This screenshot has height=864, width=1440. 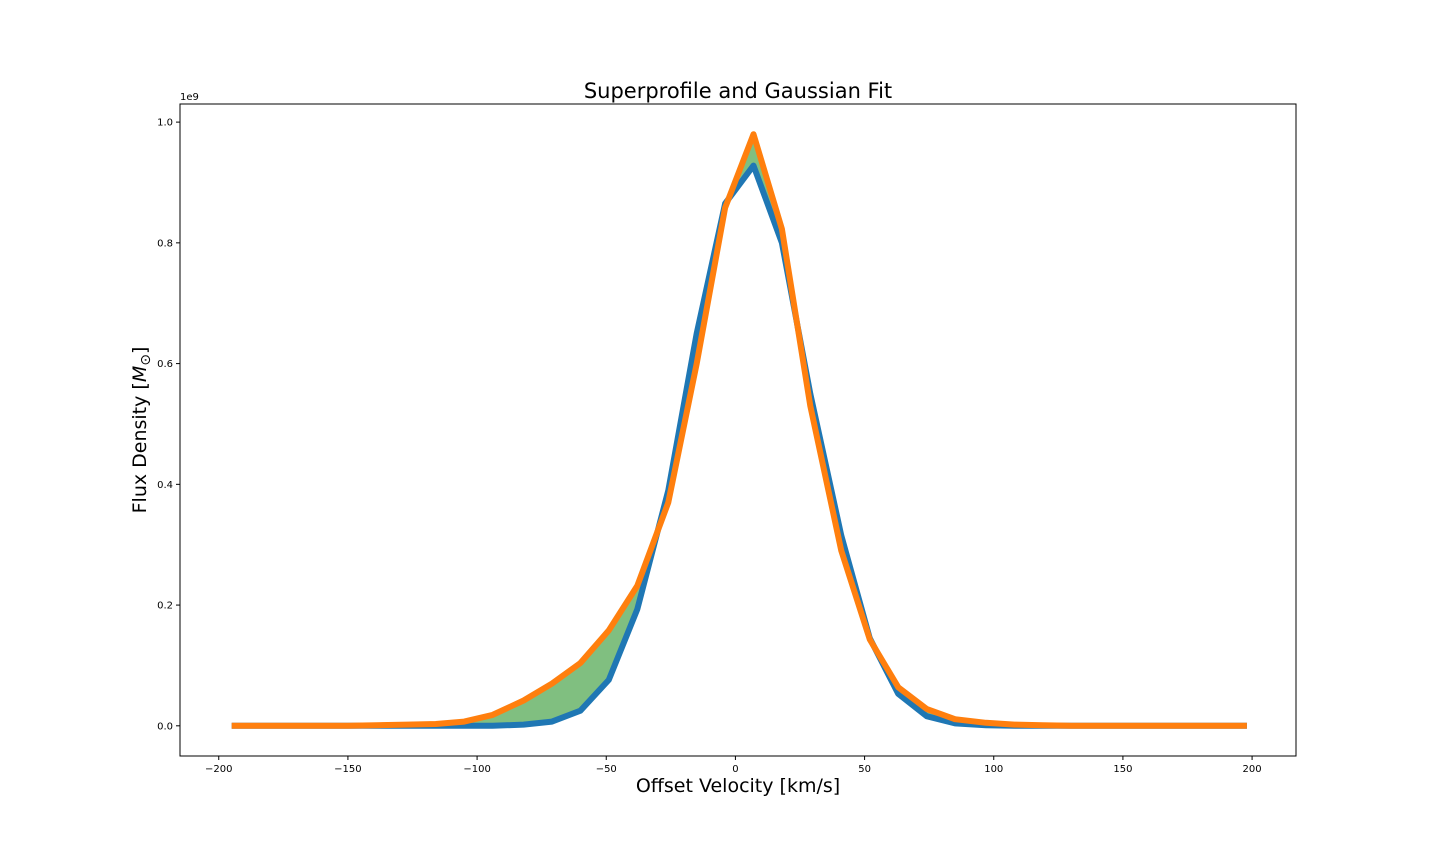 What do you see at coordinates (218, 769) in the screenshot?
I see `x-tick-label: −200` at bounding box center [218, 769].